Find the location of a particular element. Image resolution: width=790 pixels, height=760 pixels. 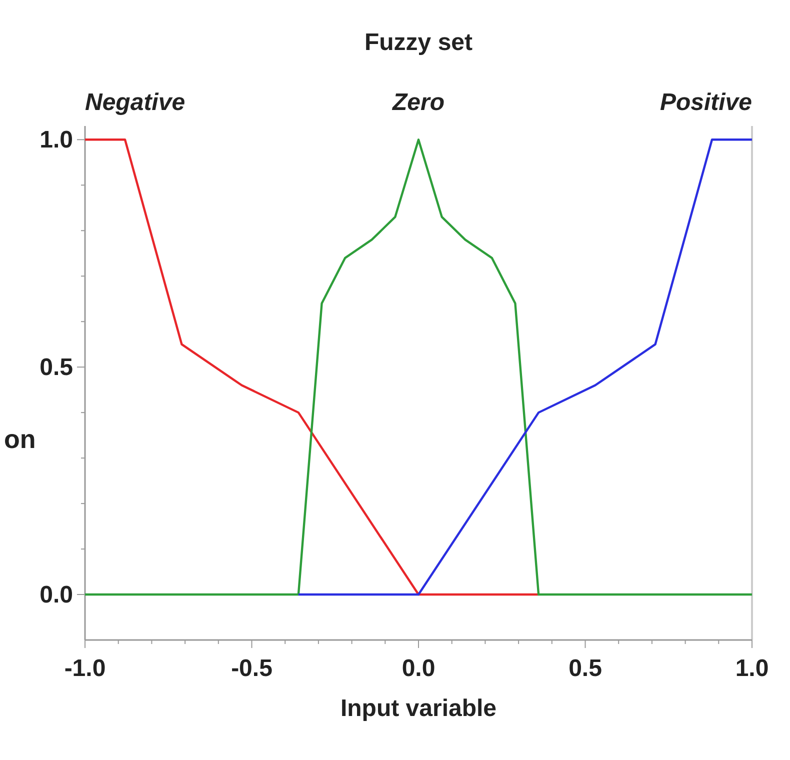

y-tick-label: 0.5 is located at coordinates (56, 368).